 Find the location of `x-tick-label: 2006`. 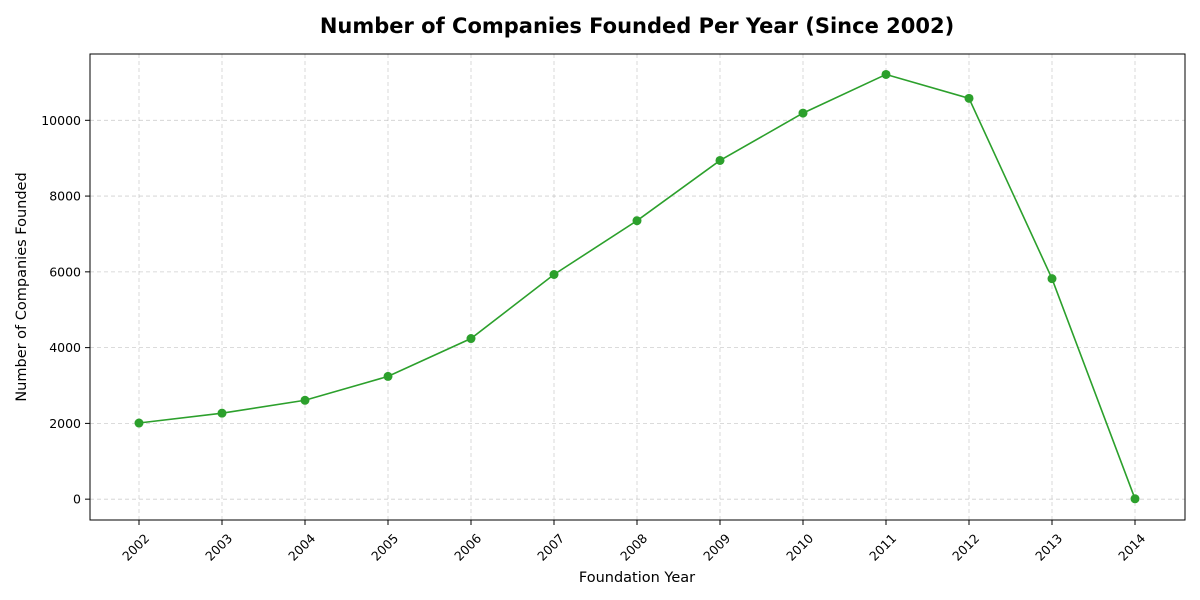

x-tick-label: 2006 is located at coordinates (467, 547).